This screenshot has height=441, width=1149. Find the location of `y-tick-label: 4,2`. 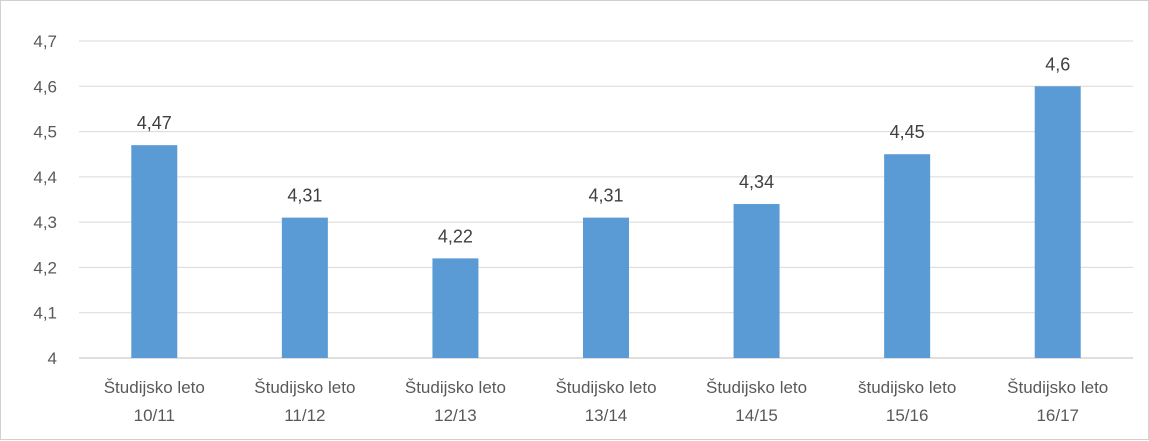

y-tick-label: 4,2 is located at coordinates (45, 267).